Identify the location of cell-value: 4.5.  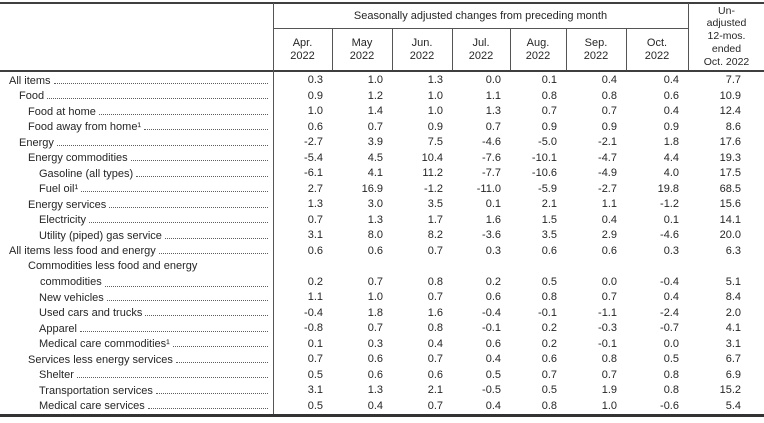
(375, 157).